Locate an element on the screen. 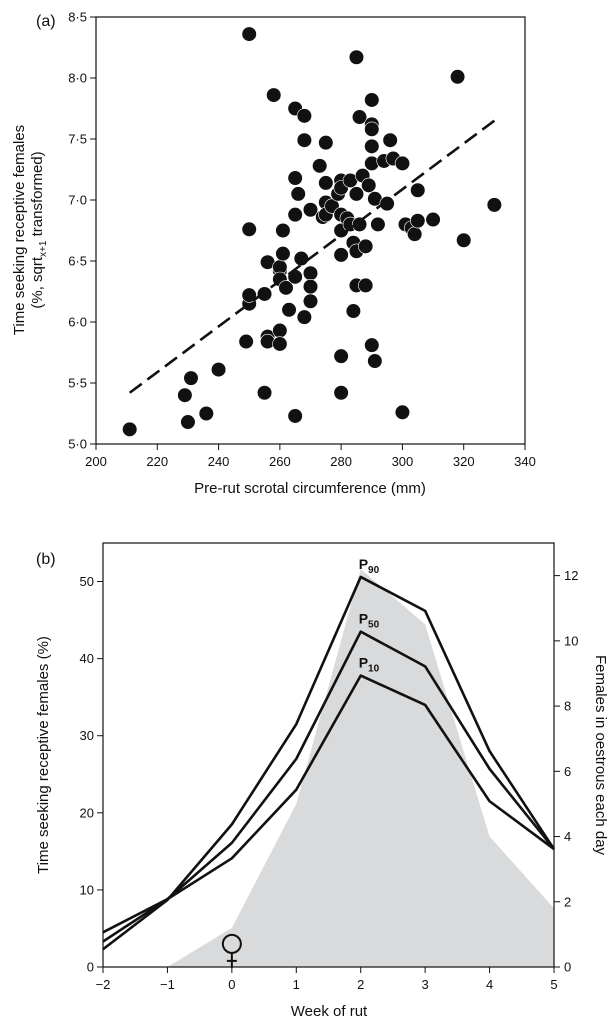  y-tick-label: 20 is located at coordinates (87, 812).